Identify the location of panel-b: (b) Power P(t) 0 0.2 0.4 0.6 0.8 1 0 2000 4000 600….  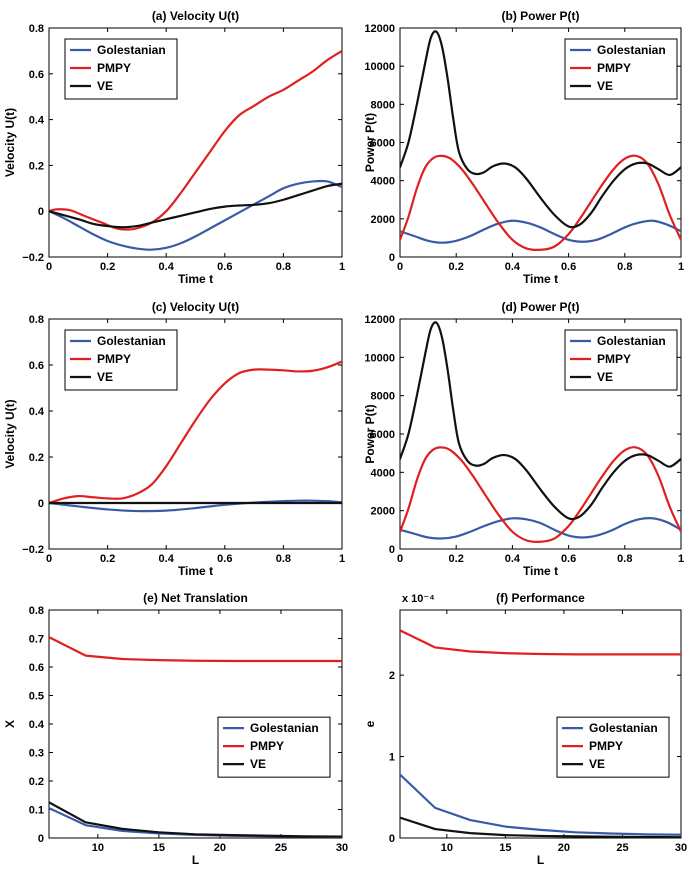
(523, 147).